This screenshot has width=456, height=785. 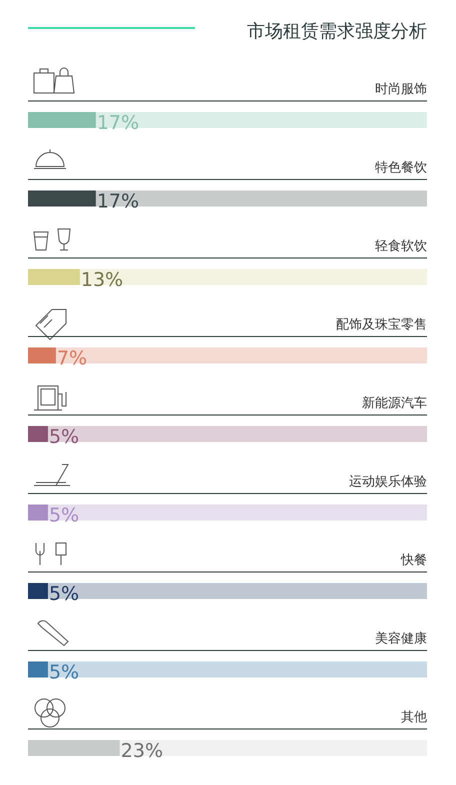 I want to click on data-label: 23%, so click(x=142, y=751).